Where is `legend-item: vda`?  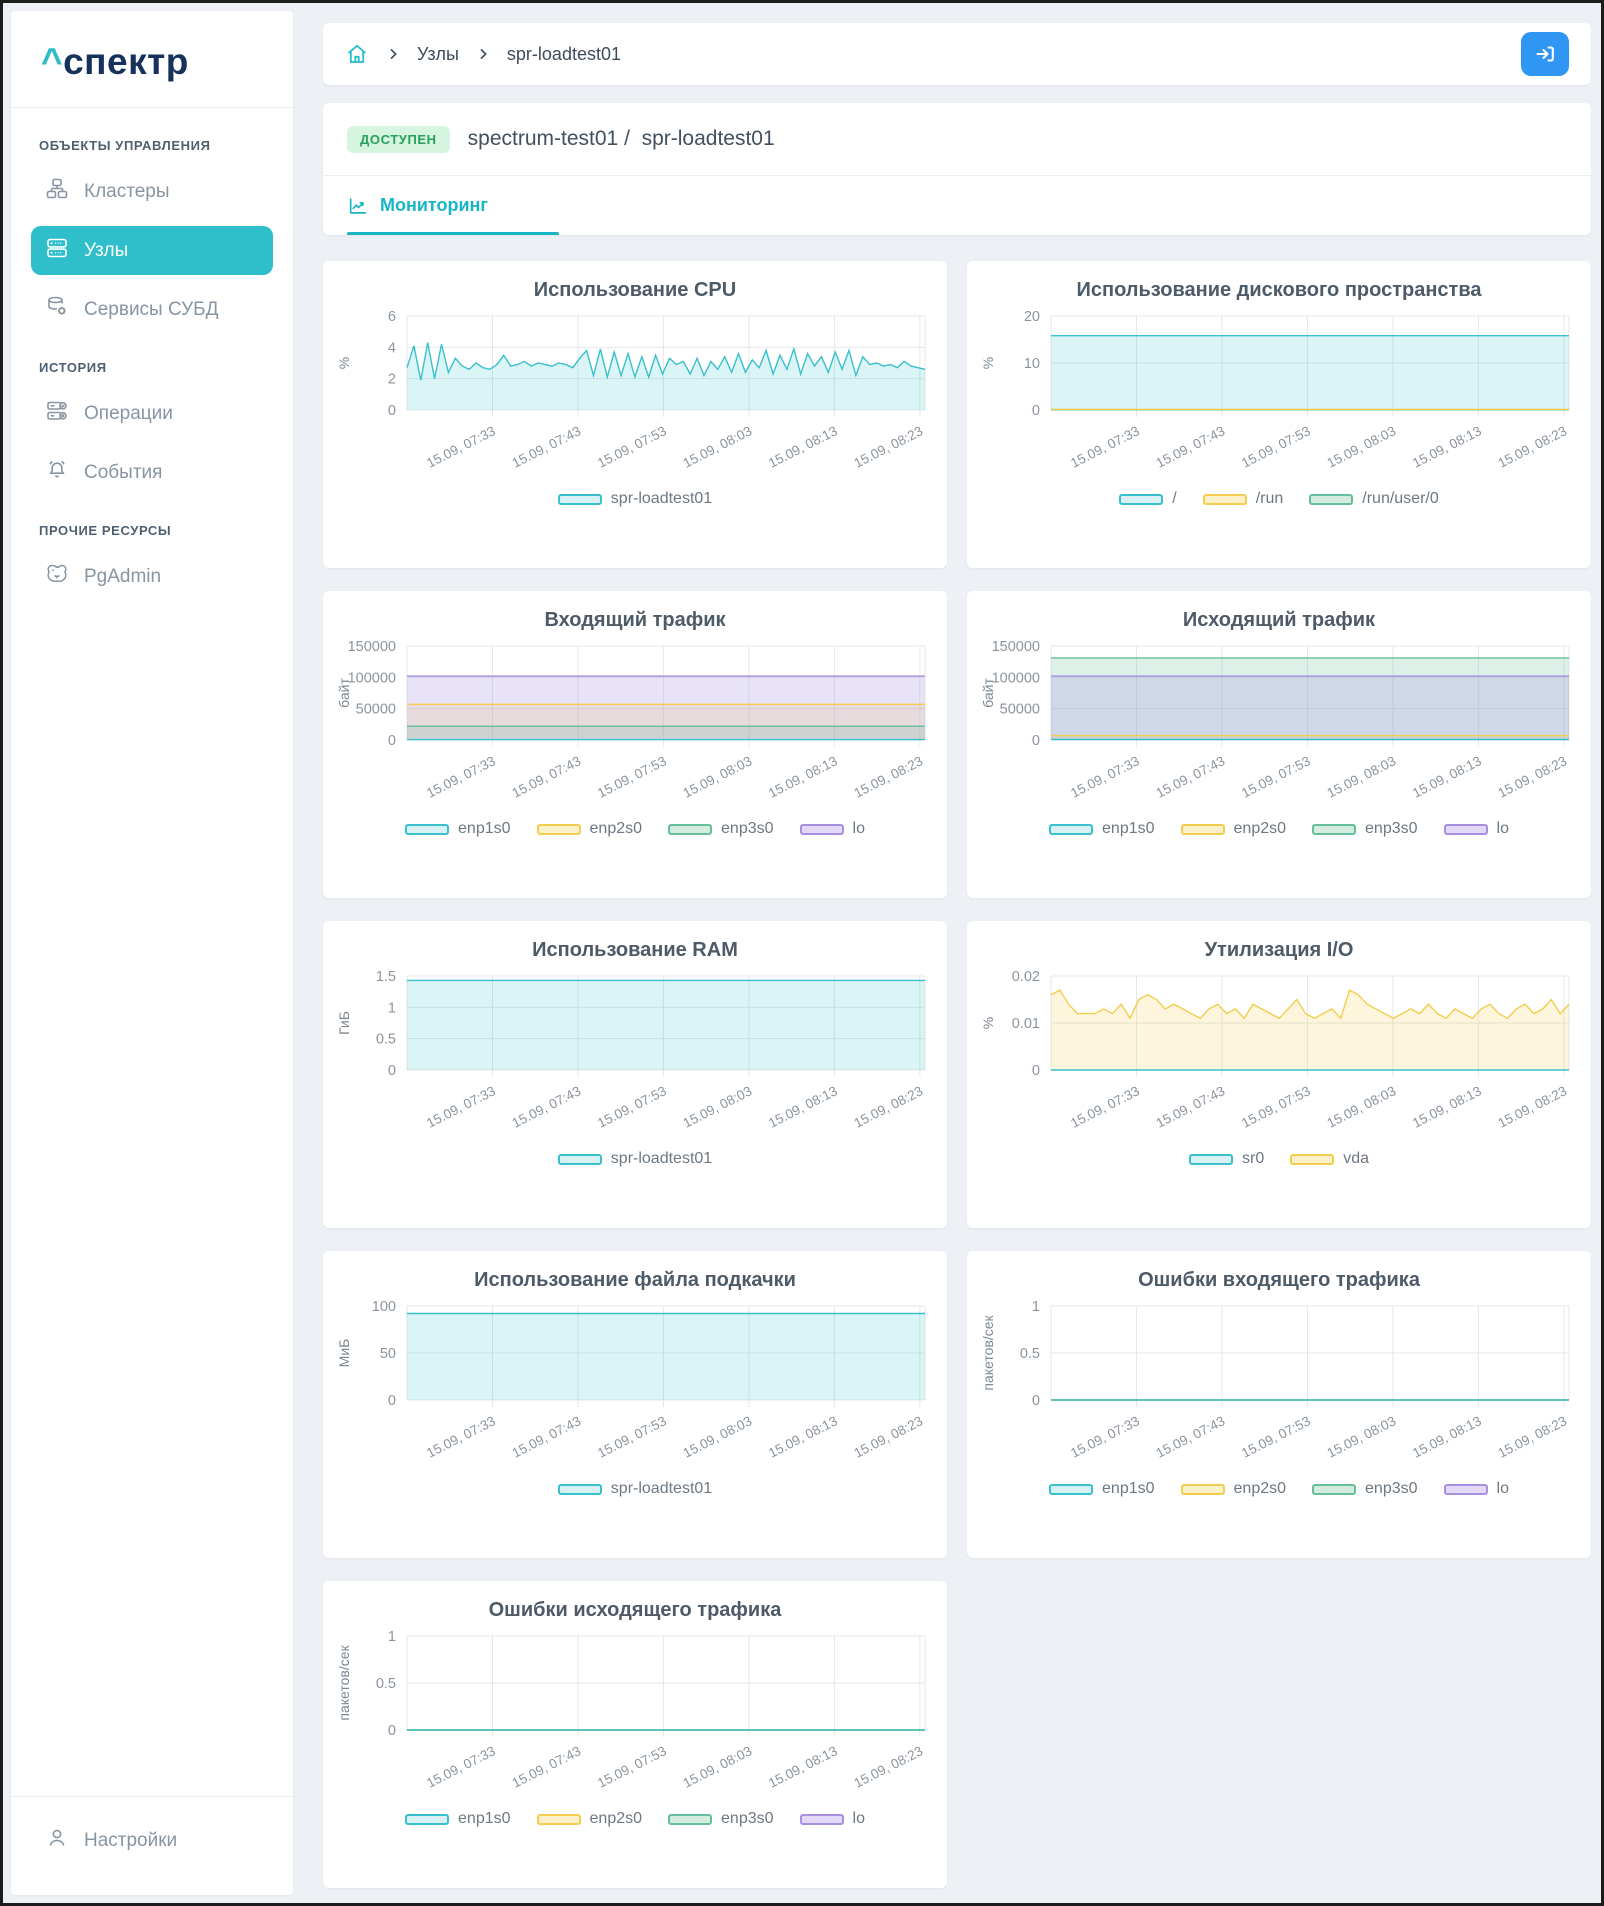
legend-item: vda is located at coordinates (1329, 1159).